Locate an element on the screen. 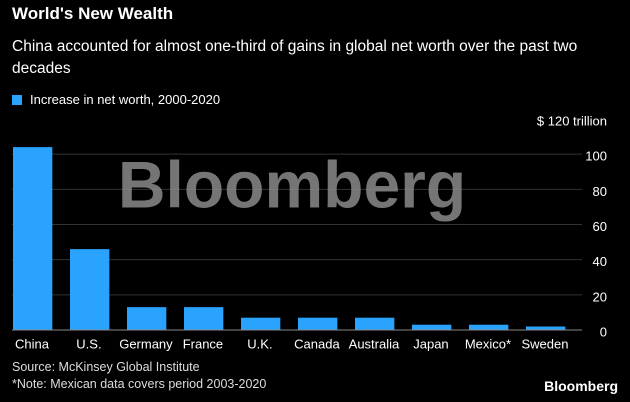 Image resolution: width=630 pixels, height=402 pixels. x-tick-label: France is located at coordinates (203, 343).